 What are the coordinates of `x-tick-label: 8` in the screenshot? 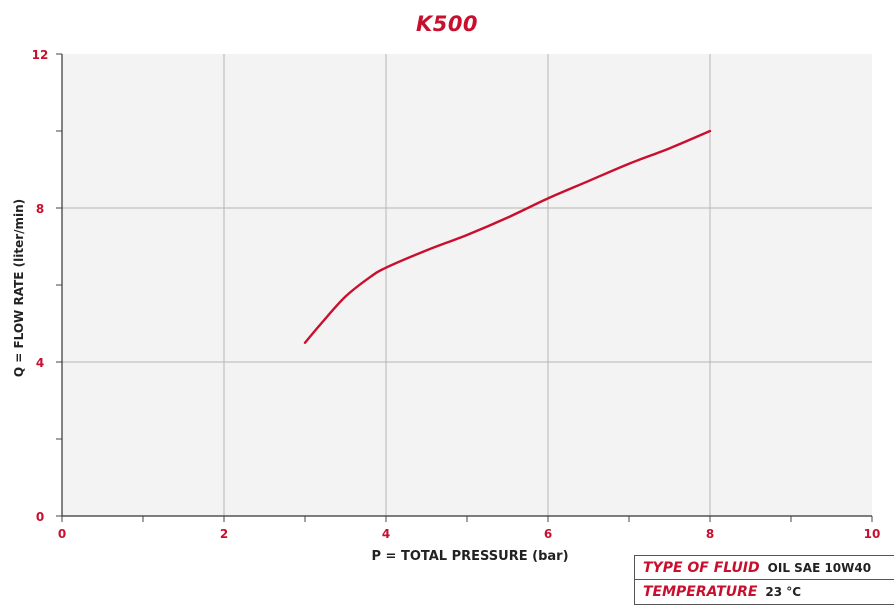 It's located at (710, 534).